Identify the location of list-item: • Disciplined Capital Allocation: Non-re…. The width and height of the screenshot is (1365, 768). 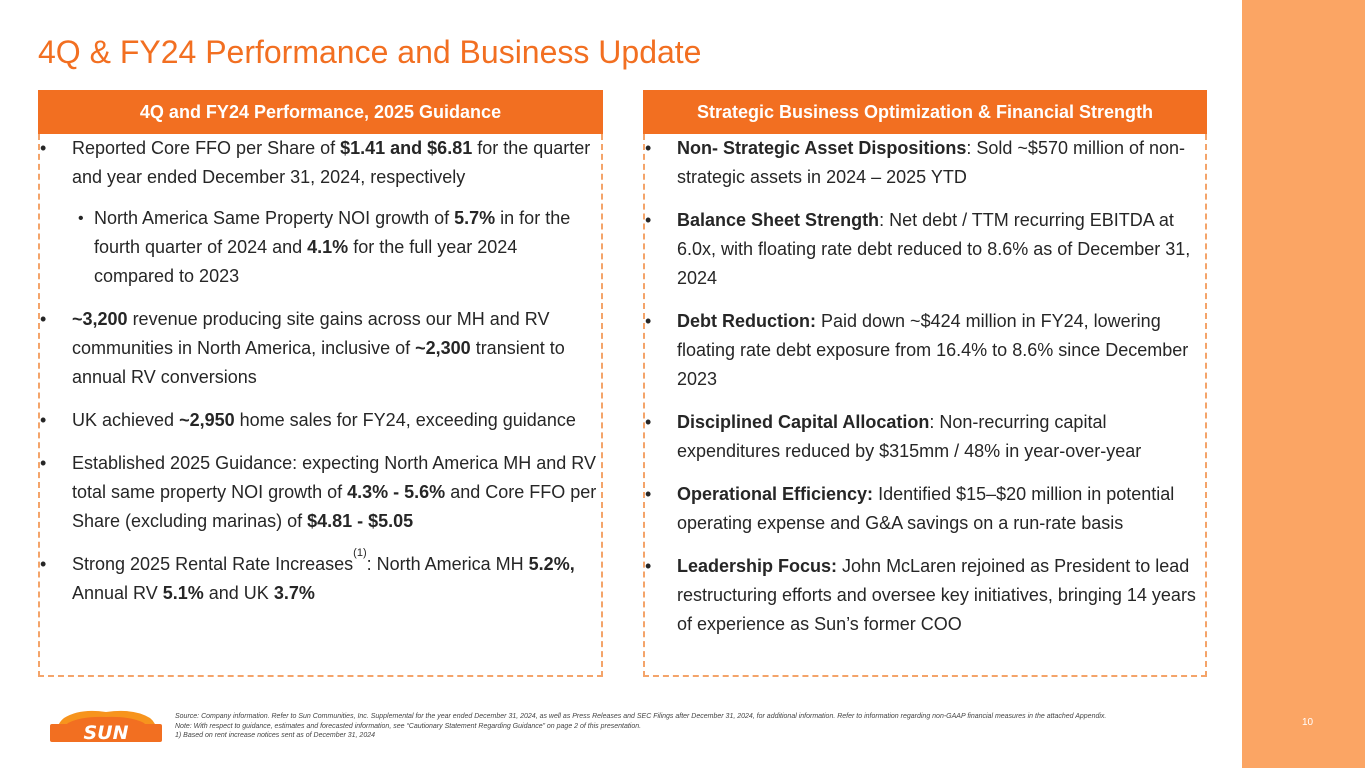
(925, 437).